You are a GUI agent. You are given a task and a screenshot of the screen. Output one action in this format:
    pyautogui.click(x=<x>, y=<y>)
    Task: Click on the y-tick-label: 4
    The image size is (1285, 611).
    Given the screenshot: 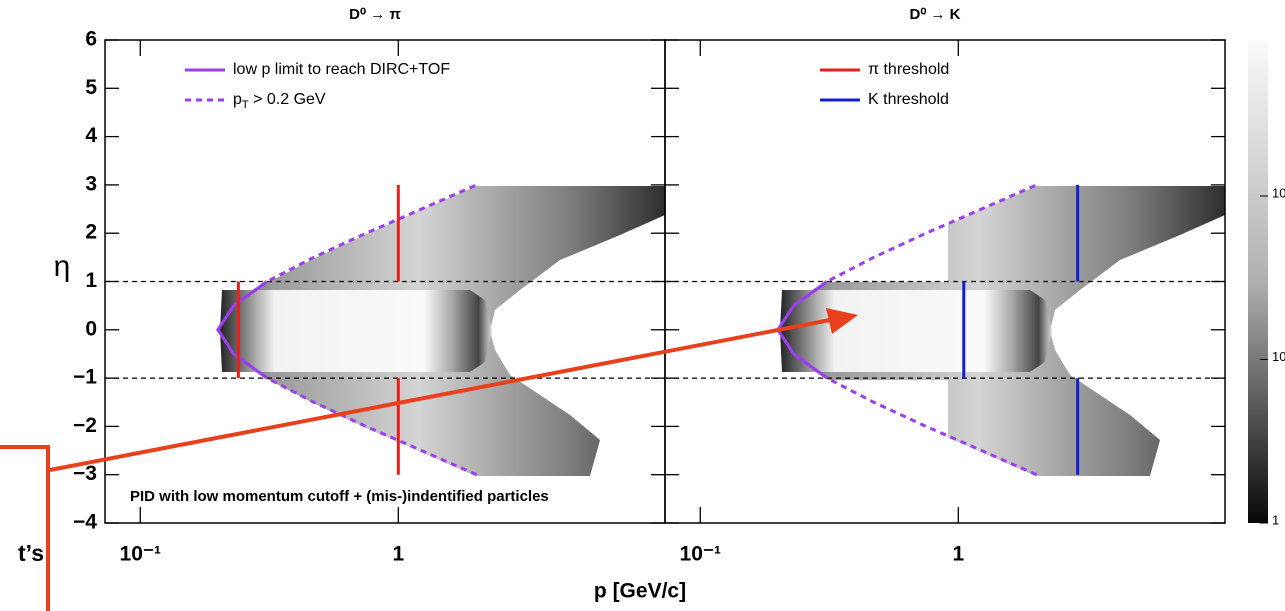 What is the action you would take?
    pyautogui.click(x=91, y=135)
    